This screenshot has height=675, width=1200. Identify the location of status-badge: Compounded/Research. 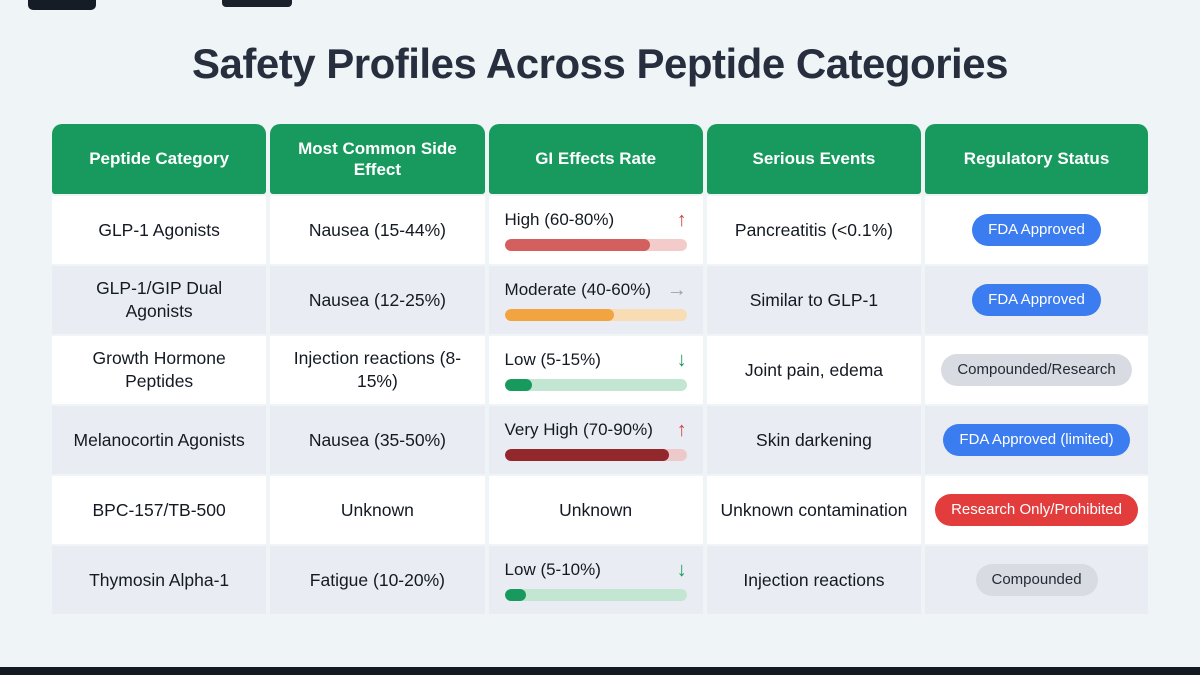
(1036, 370).